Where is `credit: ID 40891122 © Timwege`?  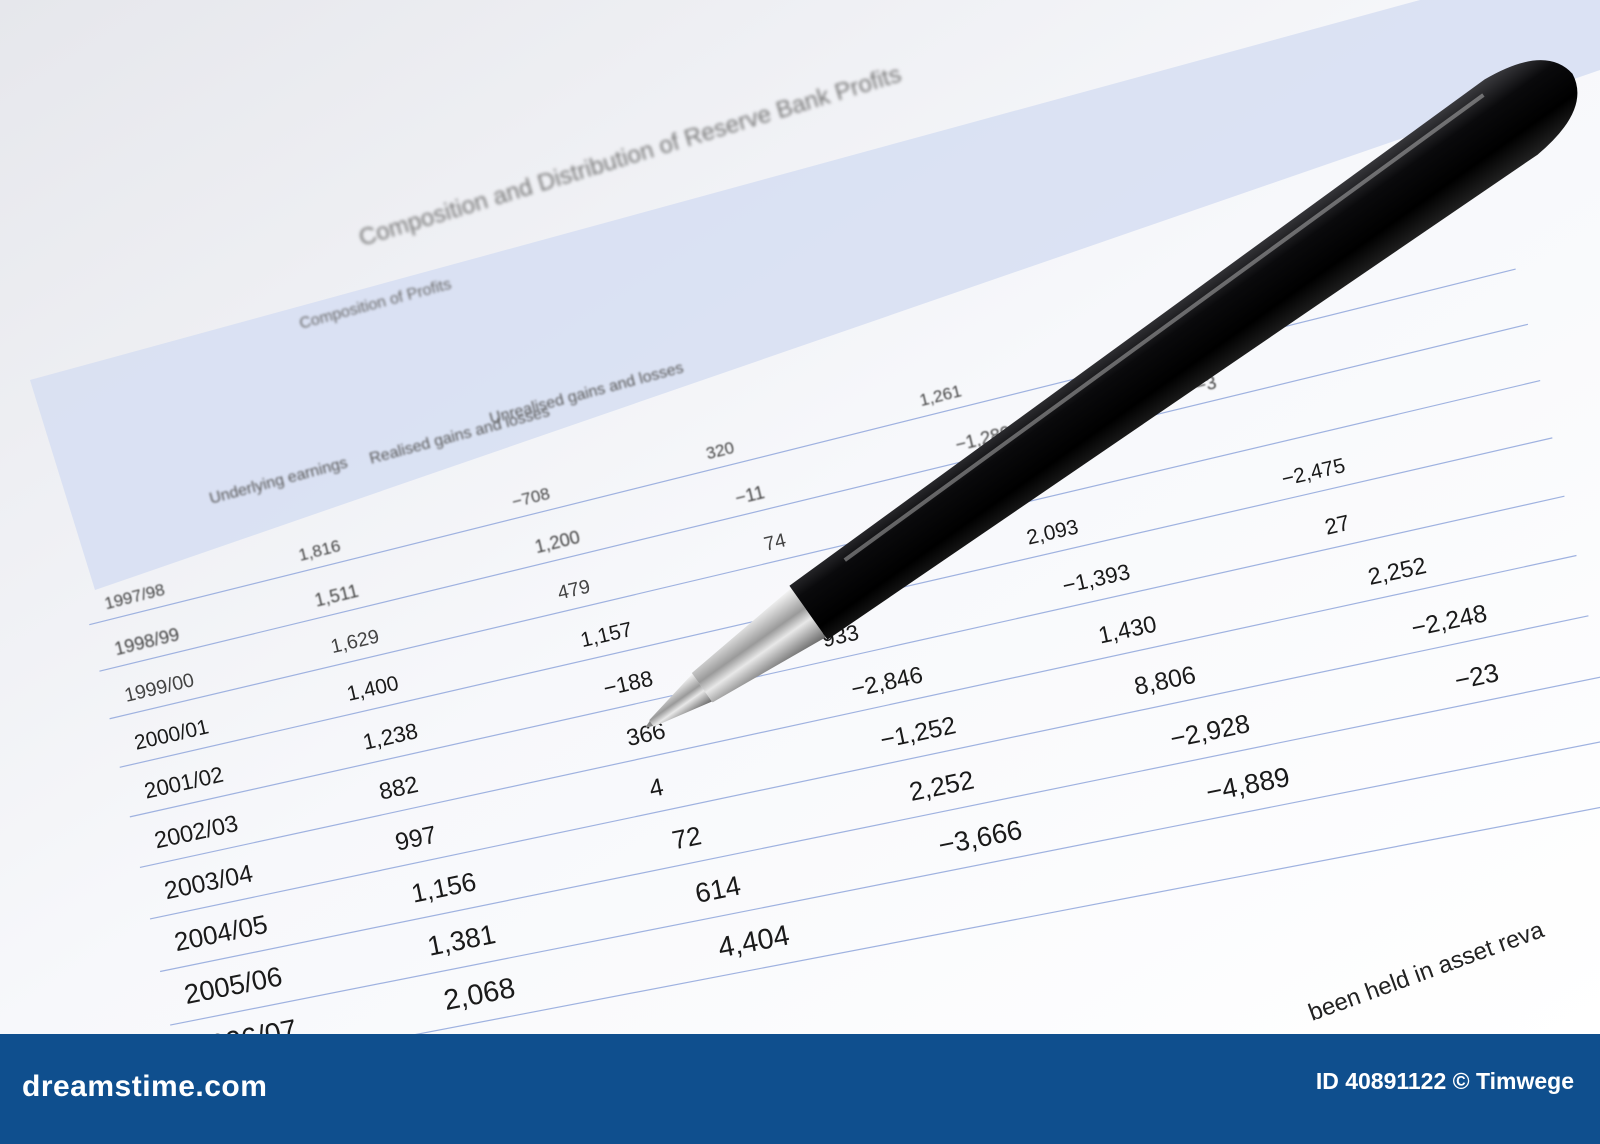
credit: ID 40891122 © Timwege is located at coordinates (1444, 1081).